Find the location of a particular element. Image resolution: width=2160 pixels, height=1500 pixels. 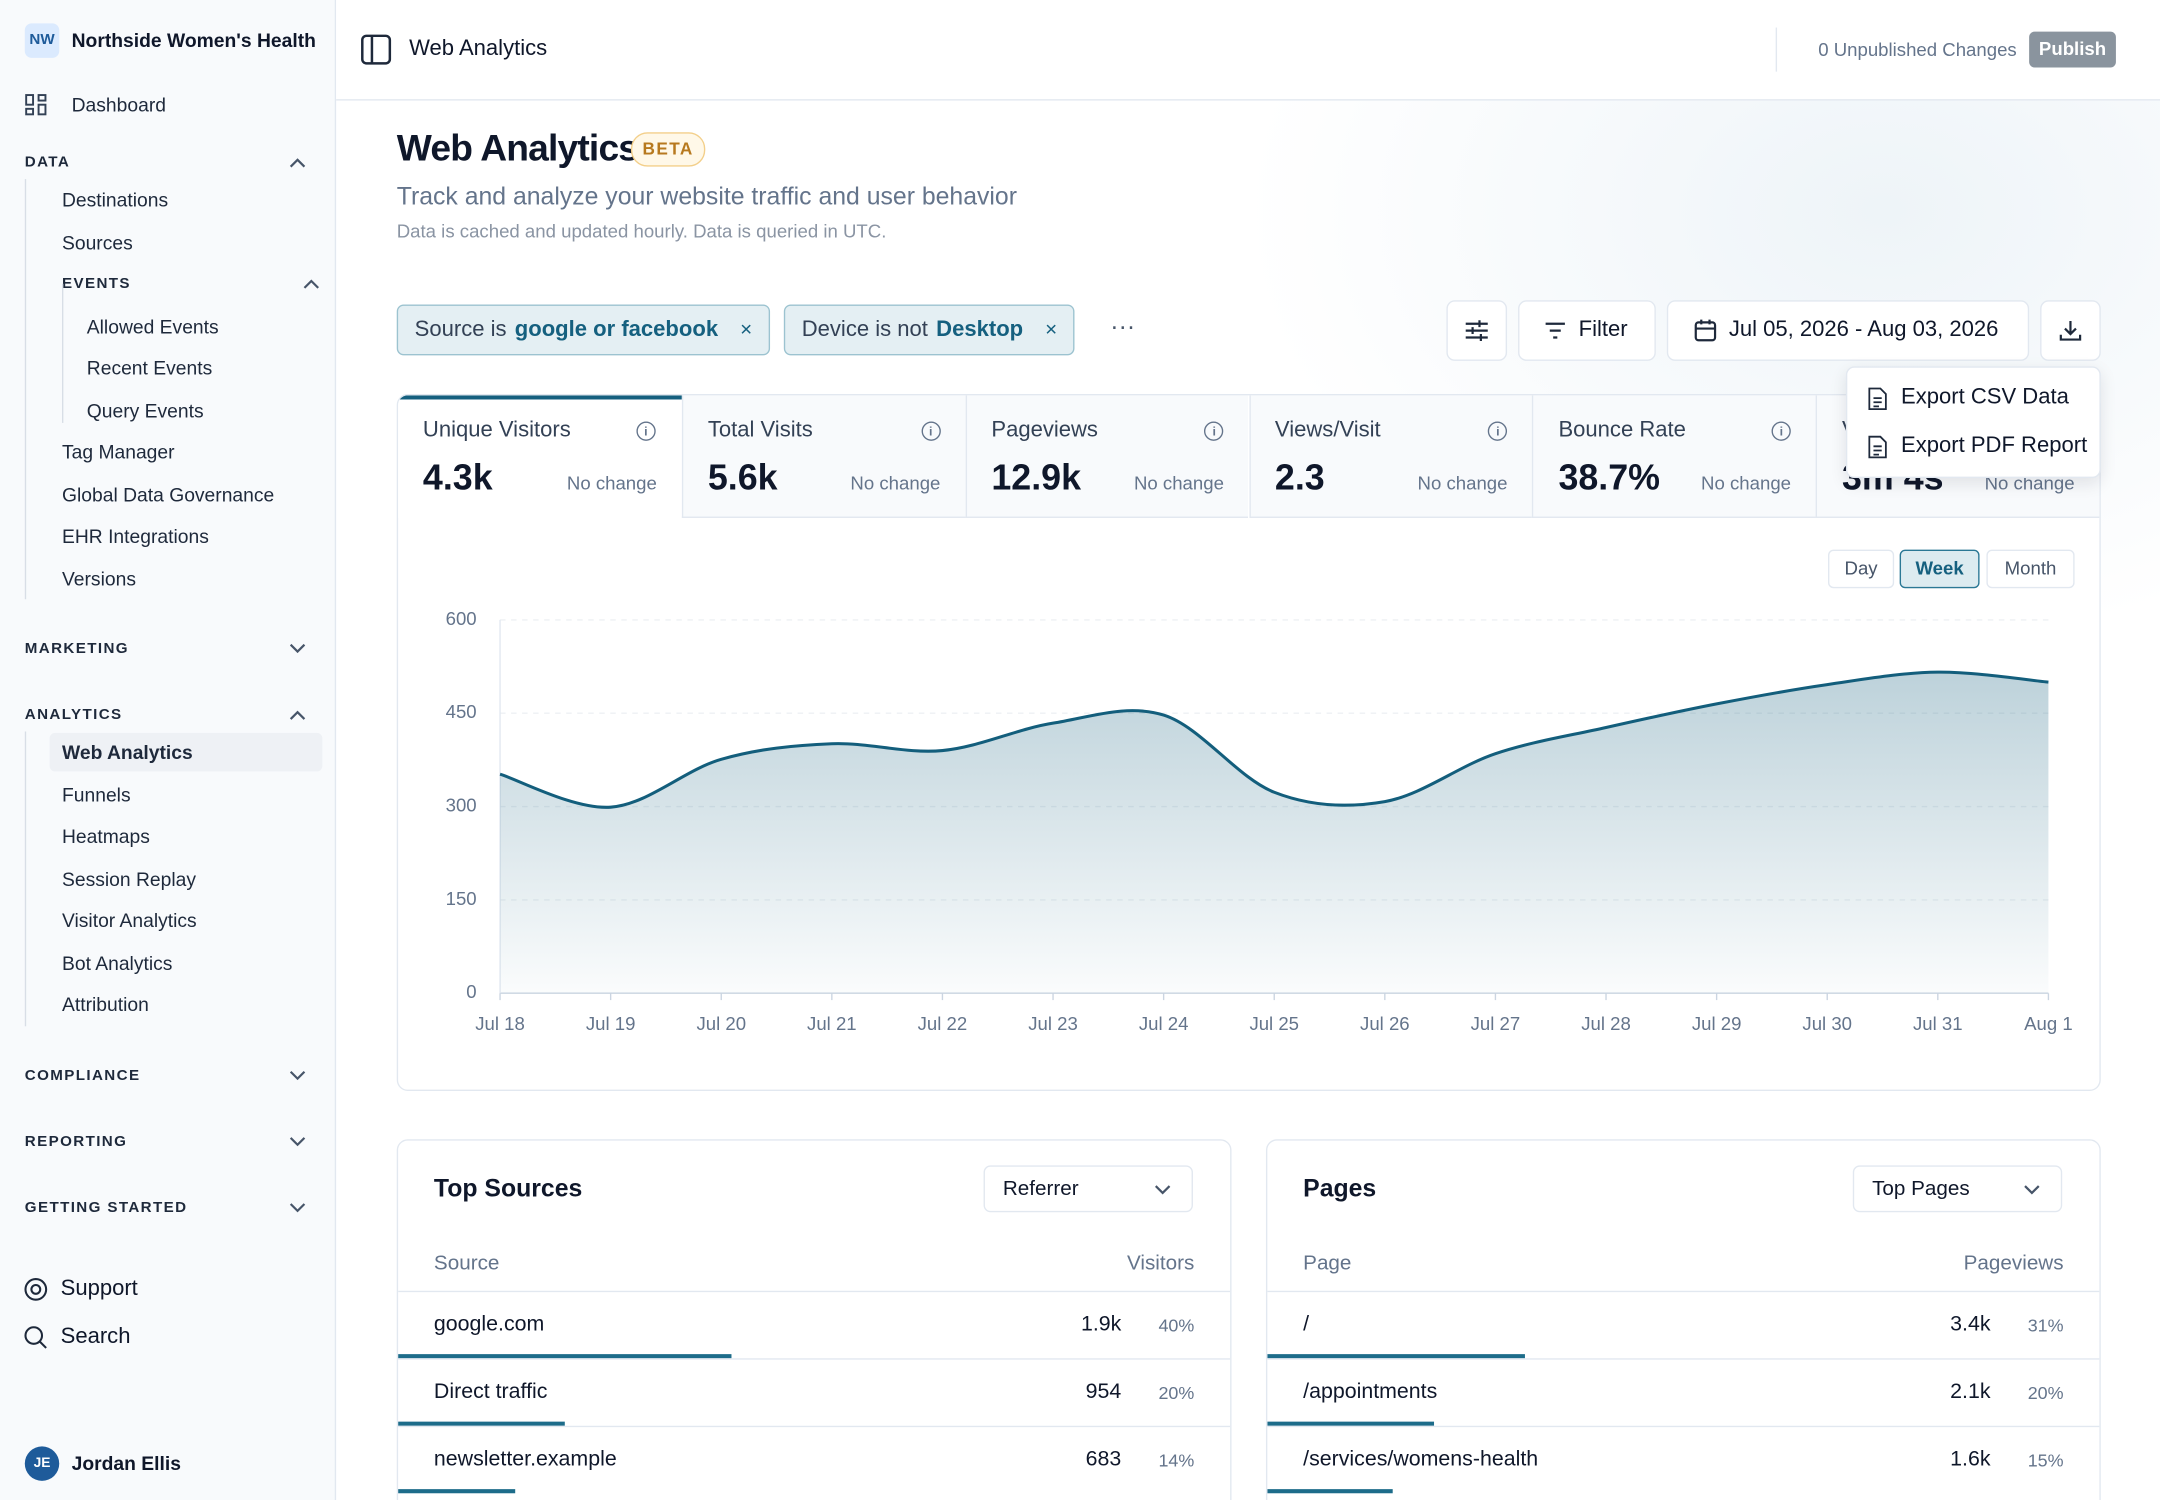

sidebar-toggle is located at coordinates (376, 49).